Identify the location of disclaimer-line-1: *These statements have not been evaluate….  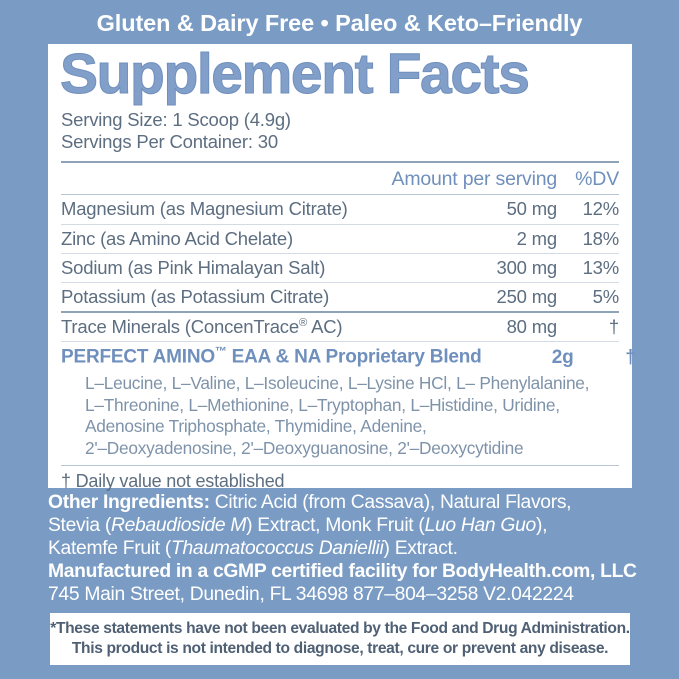
(340, 628).